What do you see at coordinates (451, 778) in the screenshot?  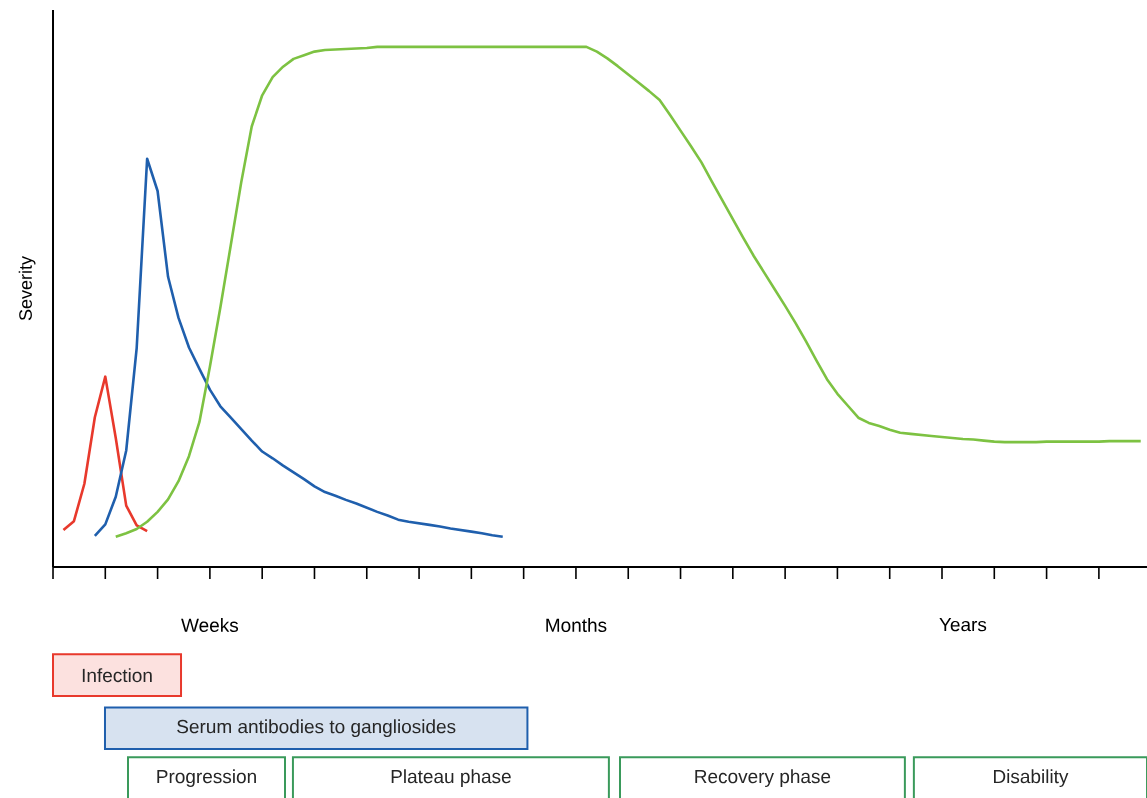 I see `text: Plateau phase` at bounding box center [451, 778].